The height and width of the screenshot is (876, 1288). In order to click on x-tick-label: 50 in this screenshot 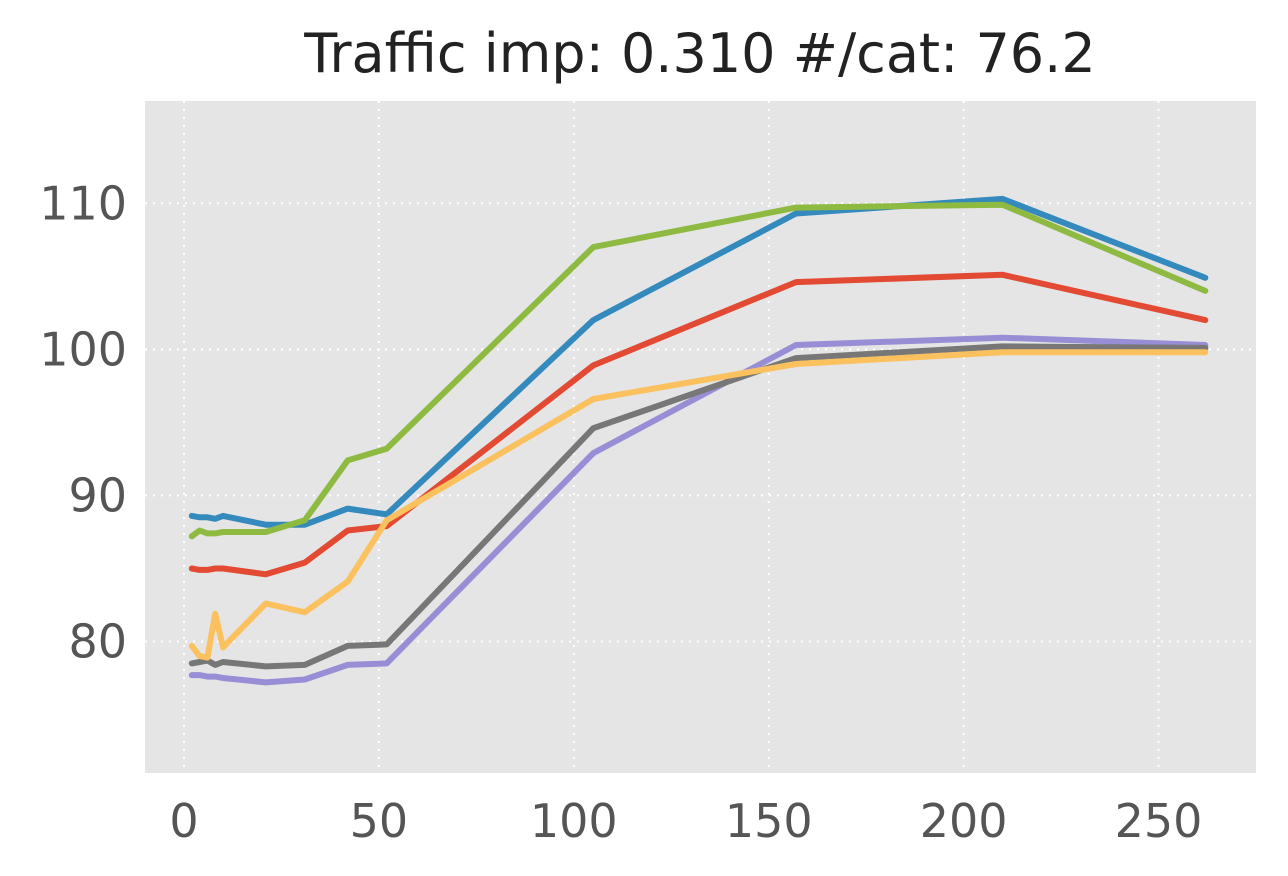, I will do `click(379, 821)`.